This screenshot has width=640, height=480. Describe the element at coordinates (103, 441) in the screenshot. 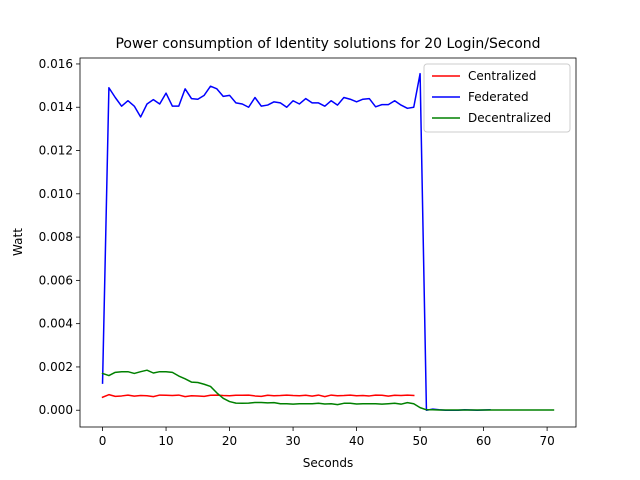

I see `x-tick-label: 0` at that location.